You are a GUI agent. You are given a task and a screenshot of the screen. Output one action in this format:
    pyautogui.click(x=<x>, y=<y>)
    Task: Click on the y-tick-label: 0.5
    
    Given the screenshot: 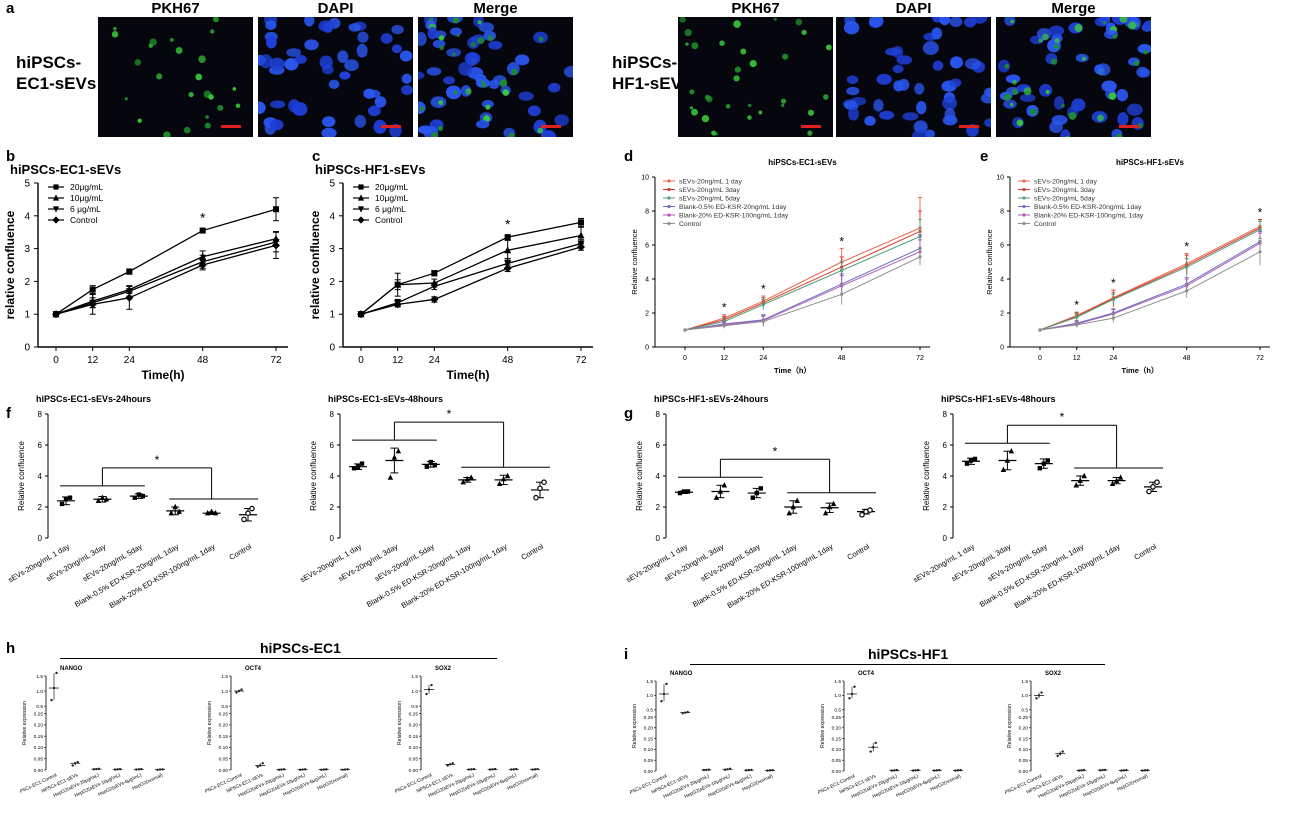 What is the action you would take?
    pyautogui.click(x=649, y=711)
    